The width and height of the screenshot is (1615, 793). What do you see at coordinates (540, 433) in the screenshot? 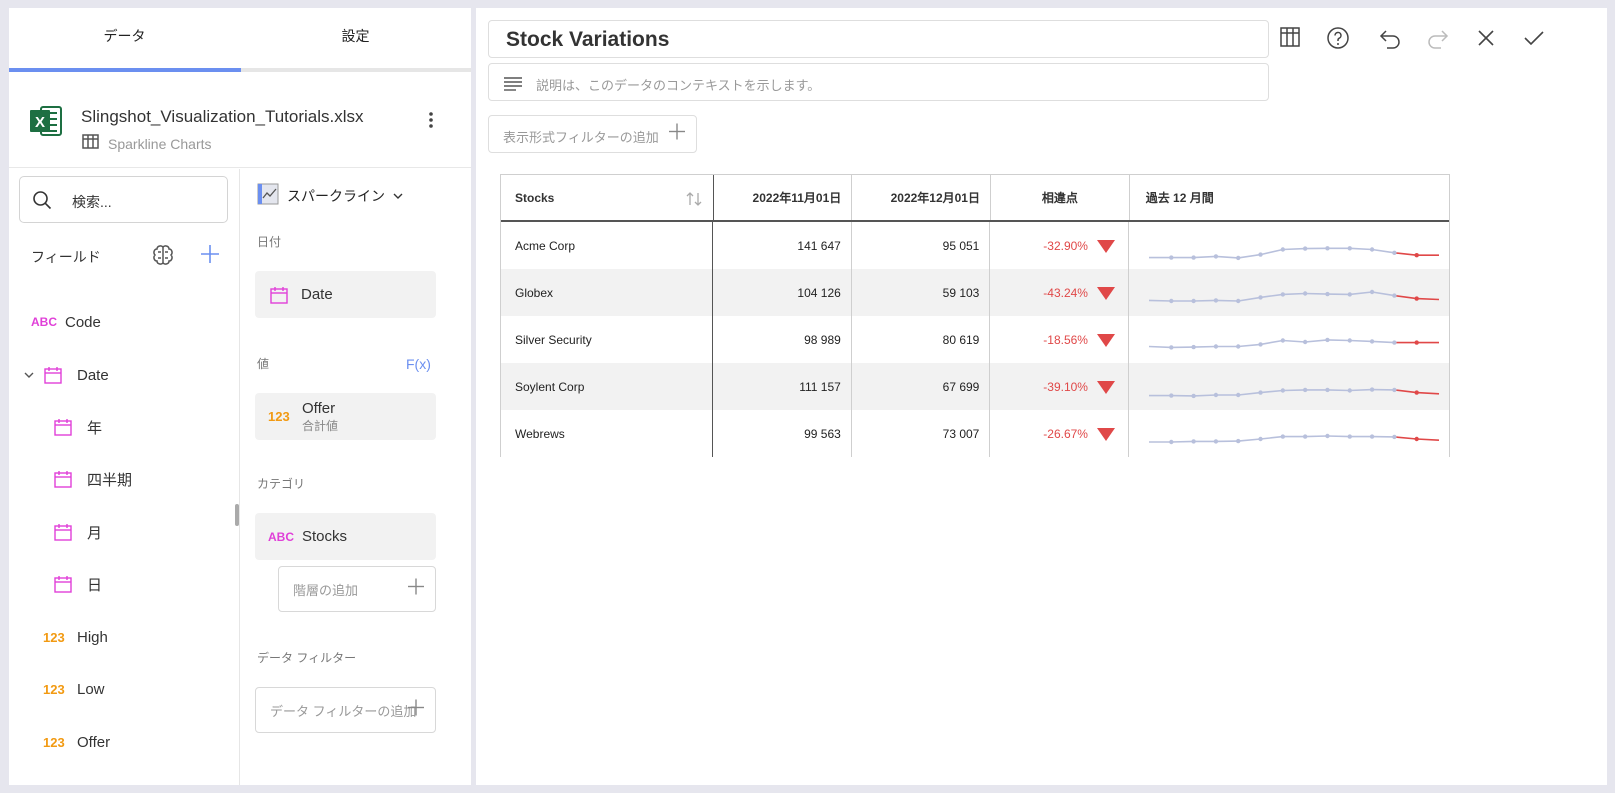
I see `stock-name-cell-value: Webrews` at bounding box center [540, 433].